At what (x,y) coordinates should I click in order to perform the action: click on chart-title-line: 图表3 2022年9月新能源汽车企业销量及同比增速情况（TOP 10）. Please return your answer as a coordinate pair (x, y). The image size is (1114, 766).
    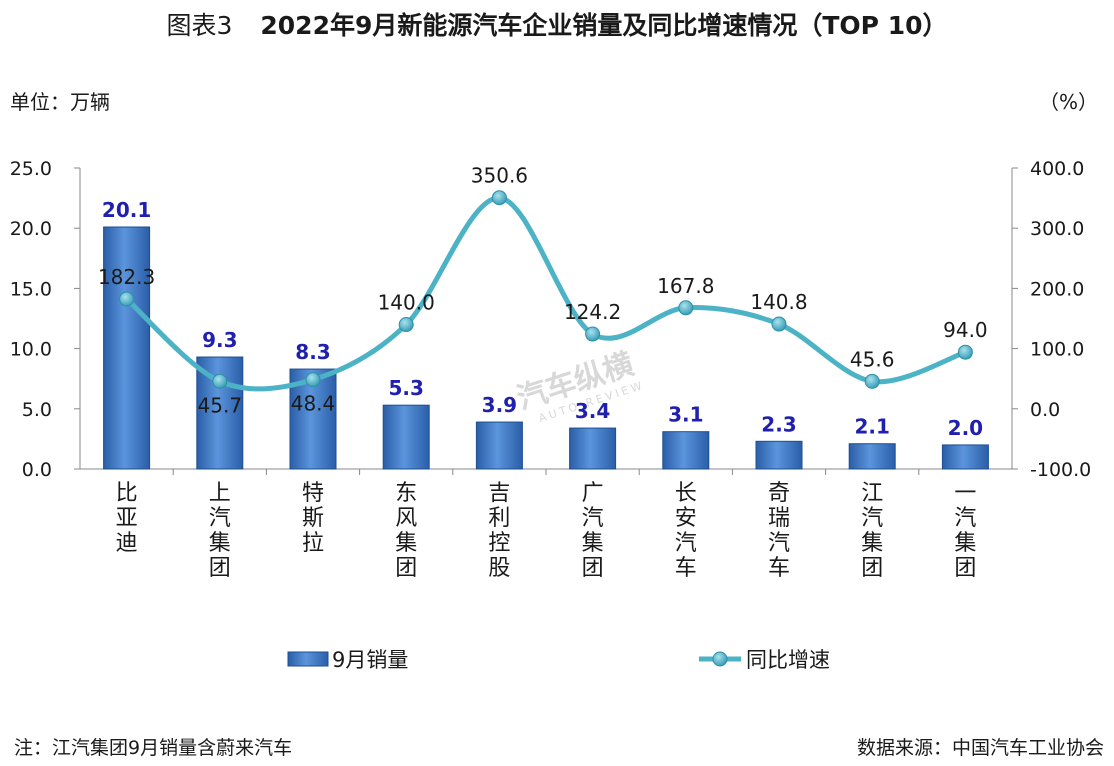
    Looking at the image, I should click on (557, 24).